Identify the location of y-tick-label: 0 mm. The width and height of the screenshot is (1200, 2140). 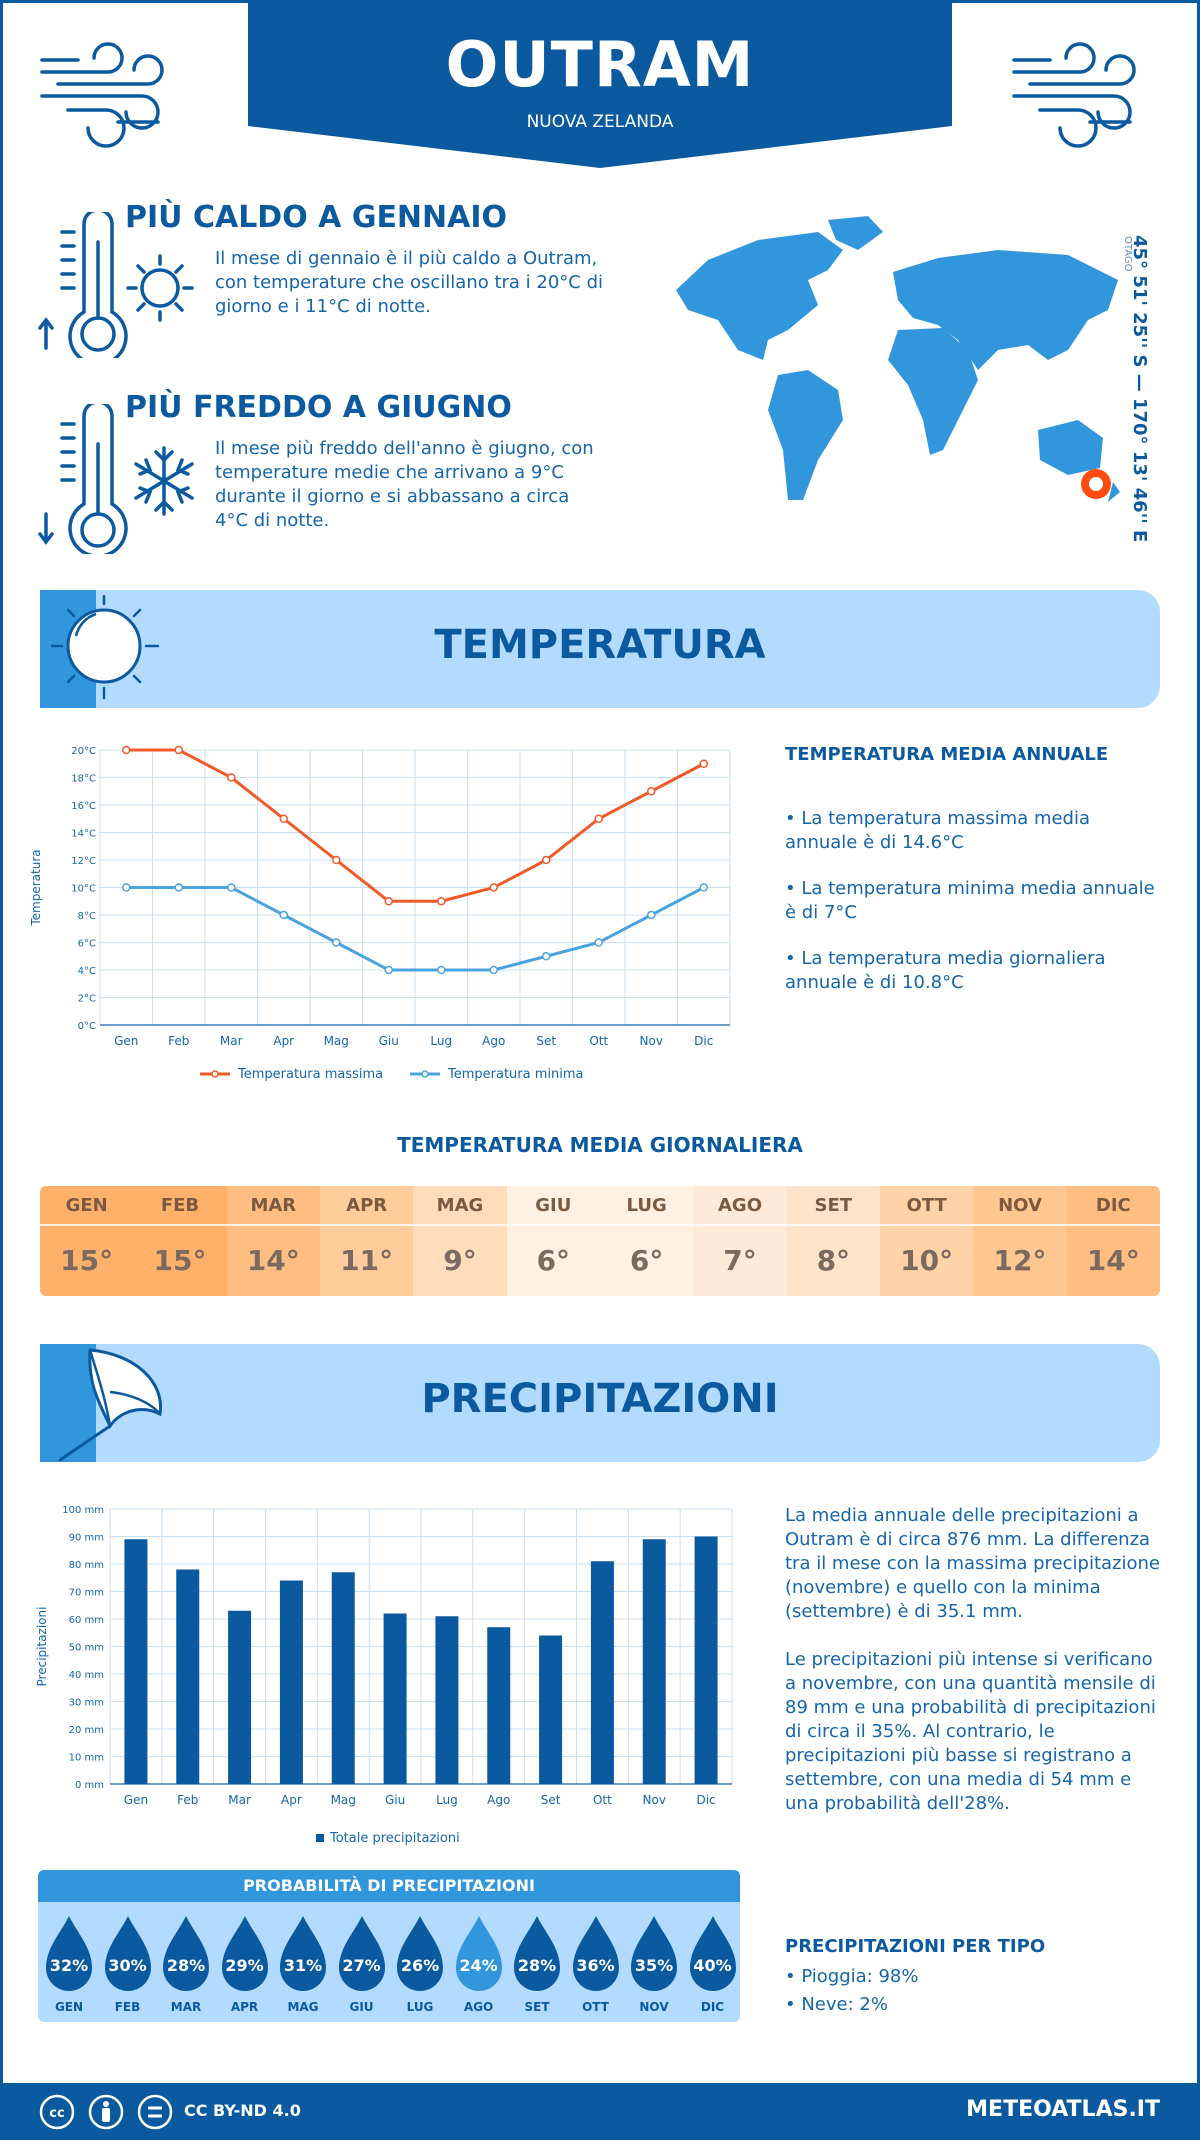
(89, 1785).